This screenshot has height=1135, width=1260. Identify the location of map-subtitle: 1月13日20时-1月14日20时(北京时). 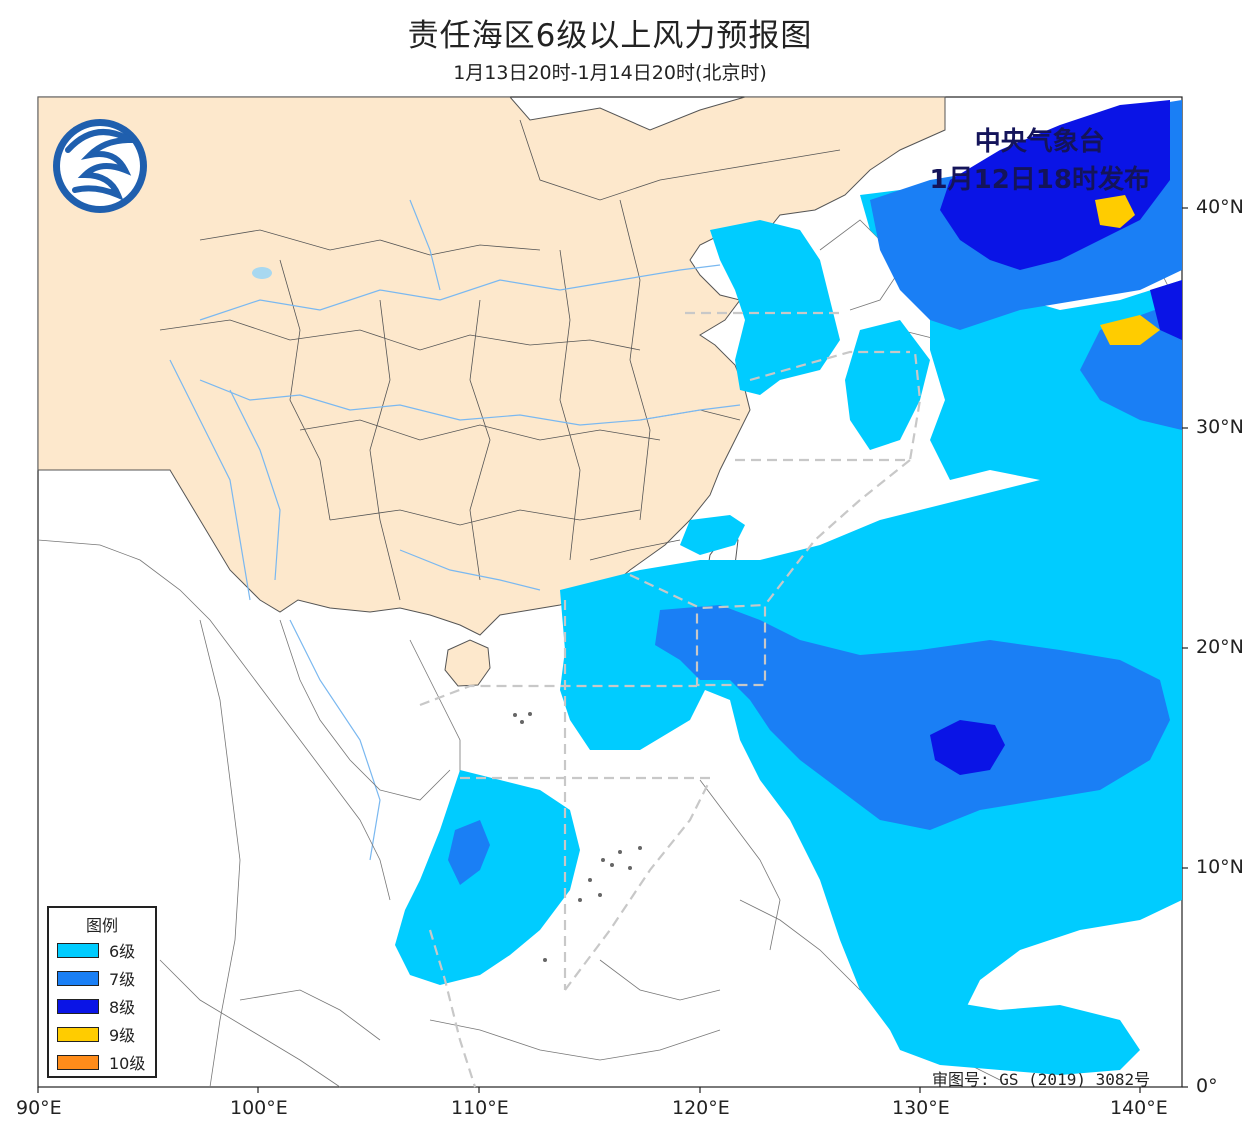
(610, 73).